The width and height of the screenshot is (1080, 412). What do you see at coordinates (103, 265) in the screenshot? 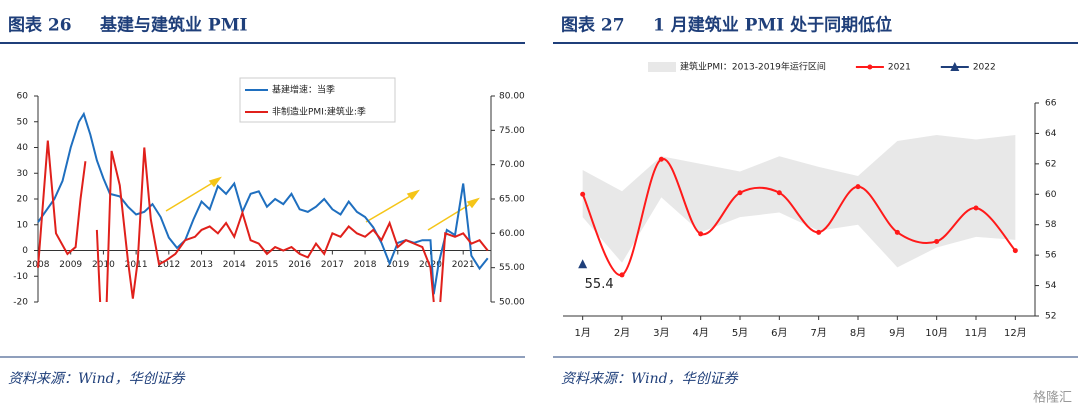
I see `x-tick-label: 2010` at bounding box center [103, 265].